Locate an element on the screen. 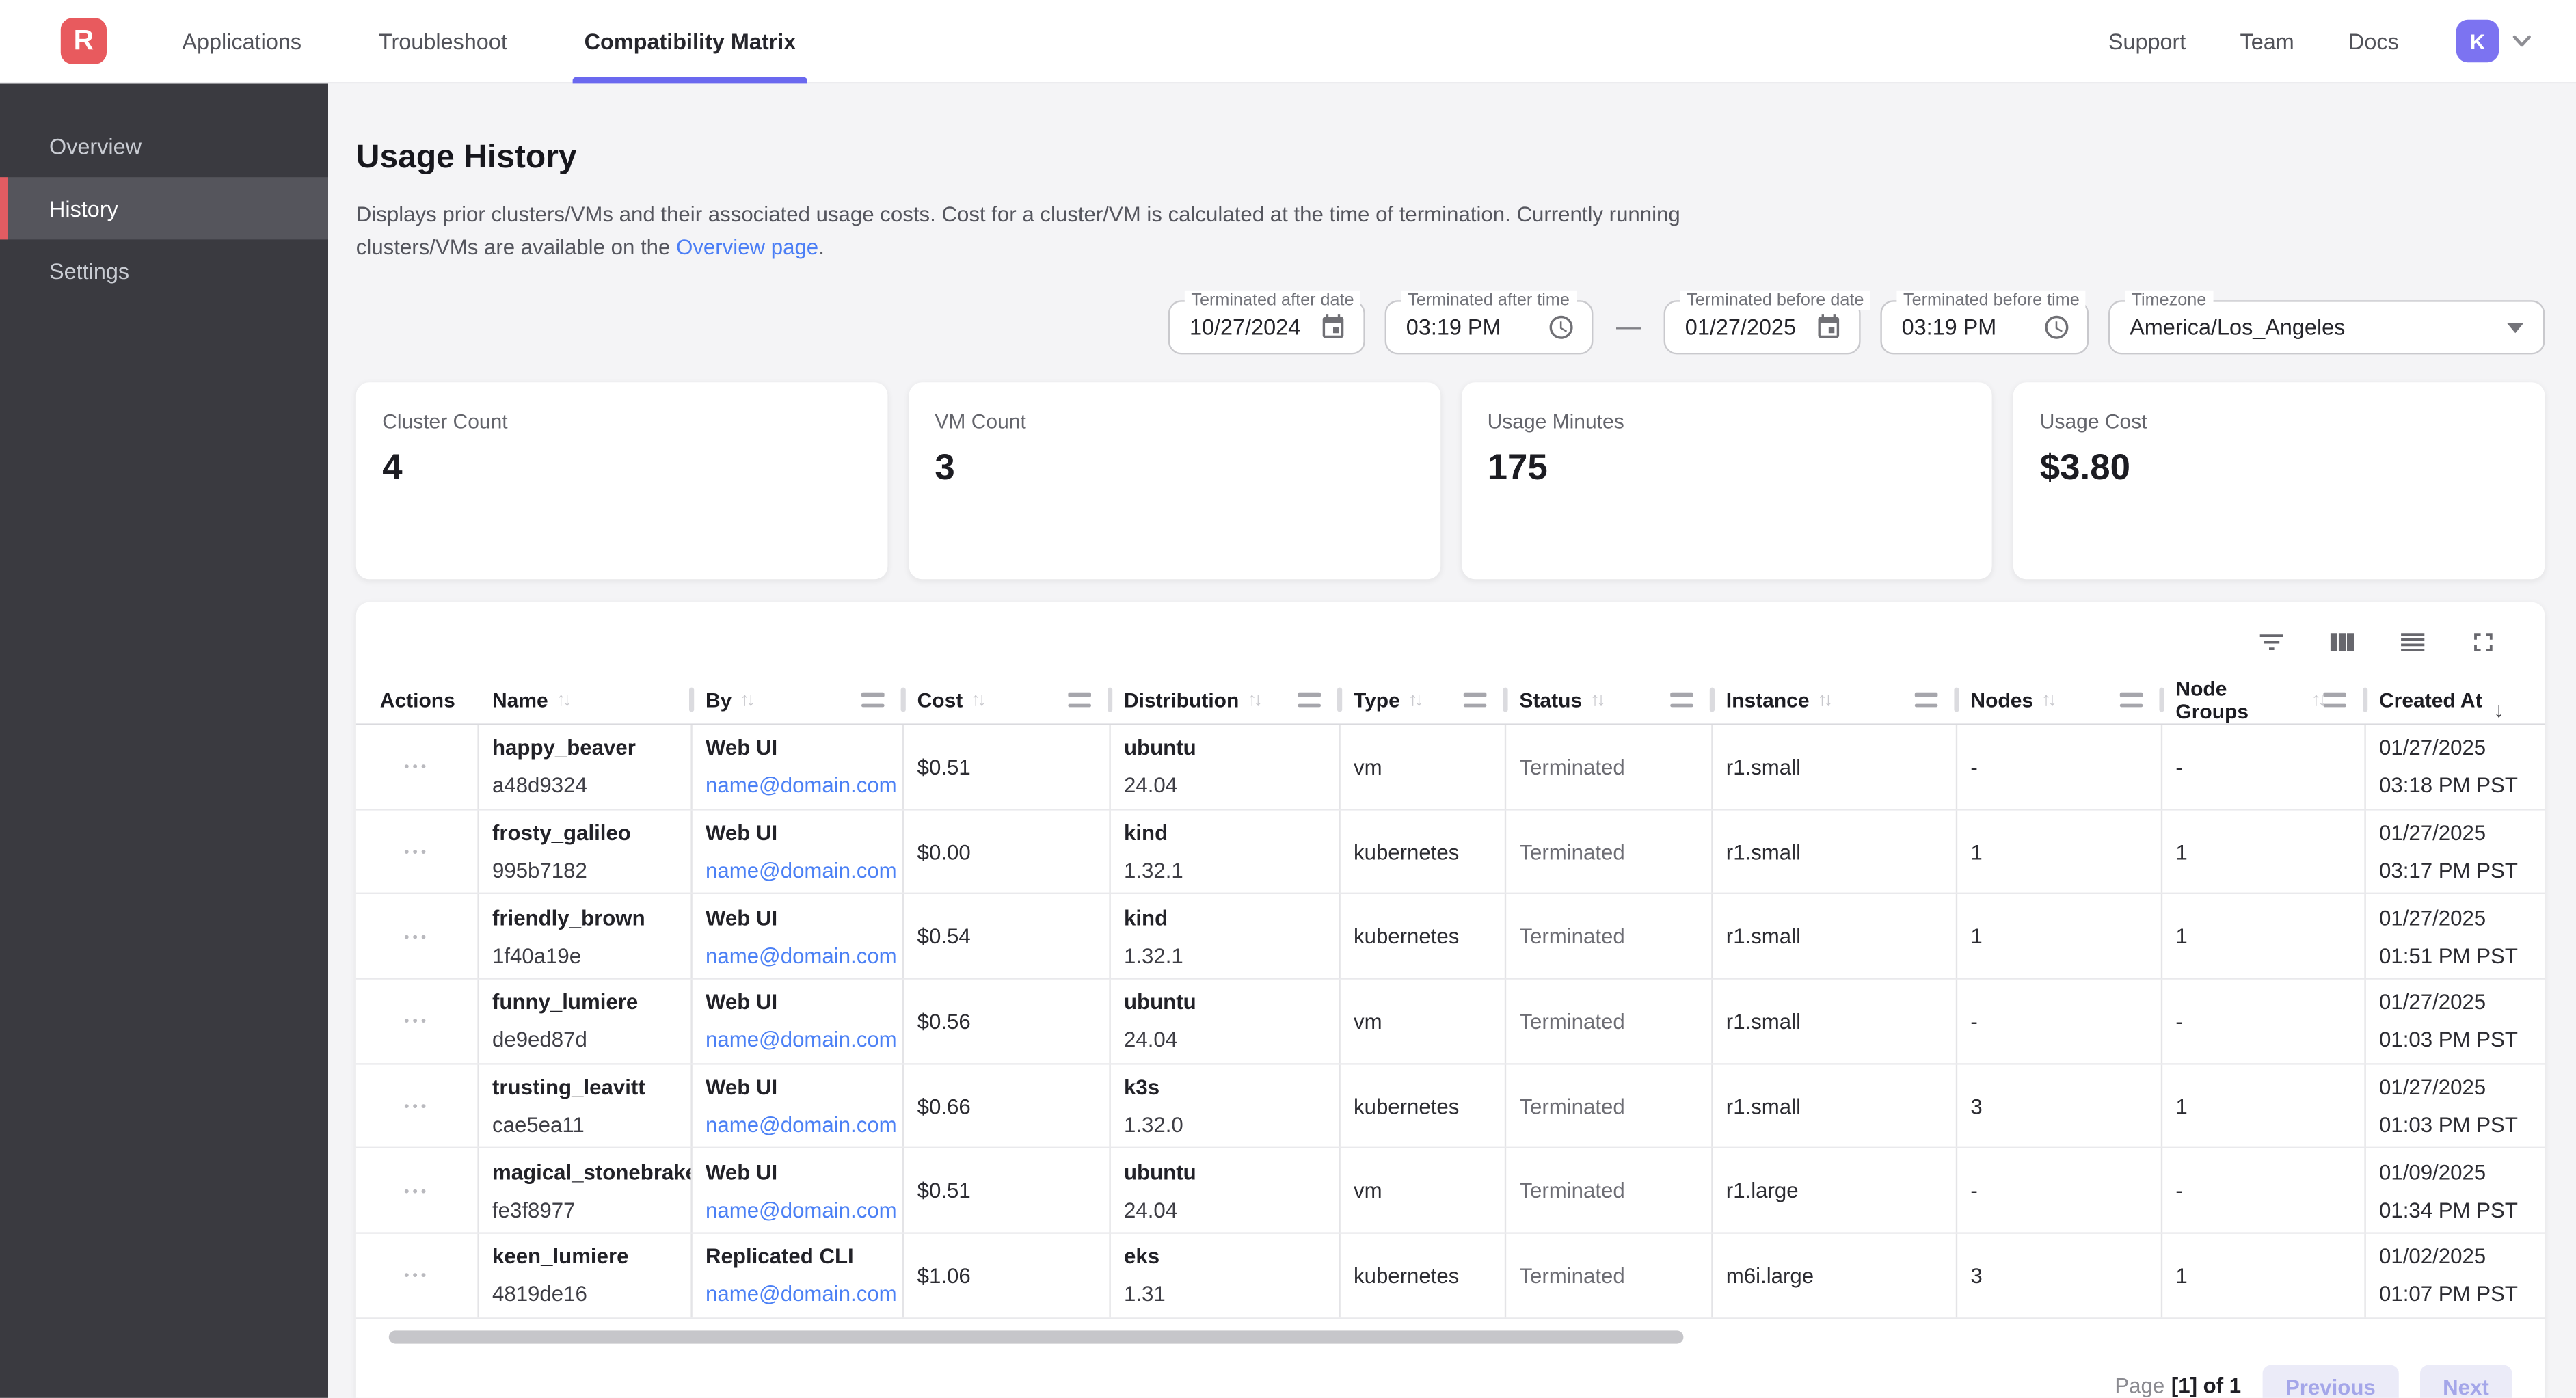 The width and height of the screenshot is (2576, 1398). previous-button: Previous is located at coordinates (2330, 1381).